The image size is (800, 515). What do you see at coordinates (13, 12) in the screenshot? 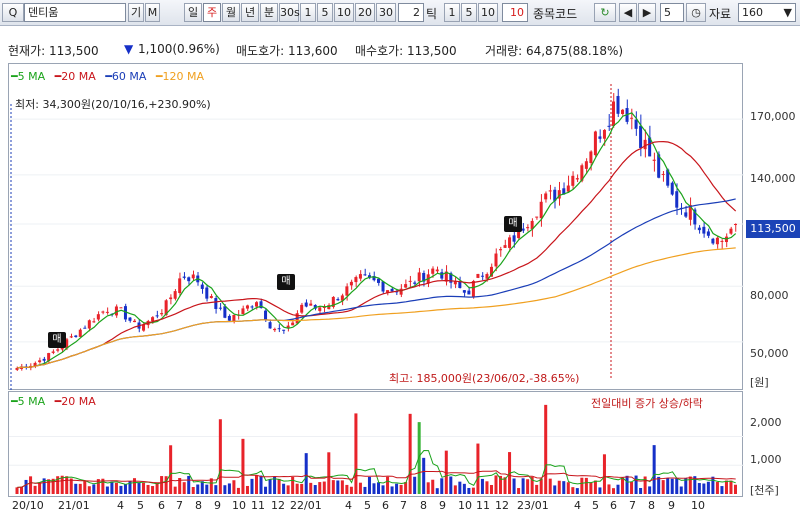
I see `search-button: Q` at bounding box center [13, 12].